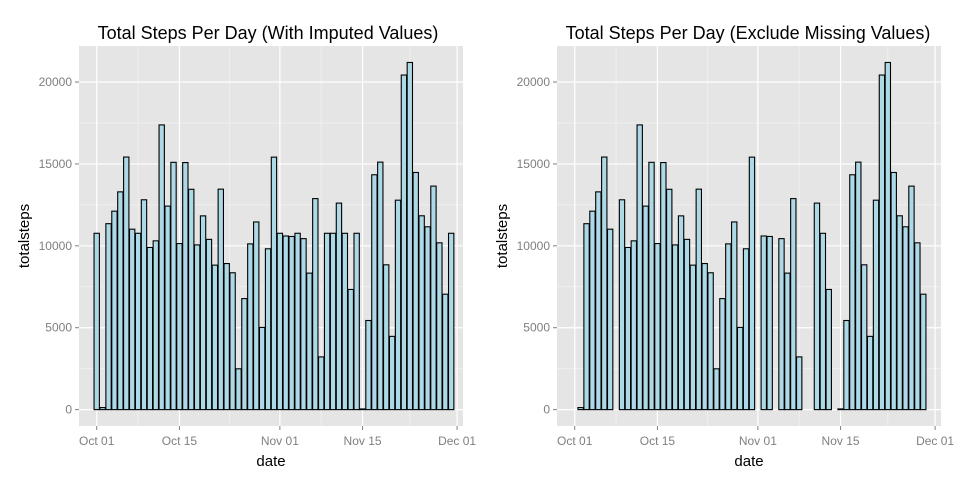 Image resolution: width=960 pixels, height=485 pixels. I want to click on y-tick-label: 5000, so click(58, 328).